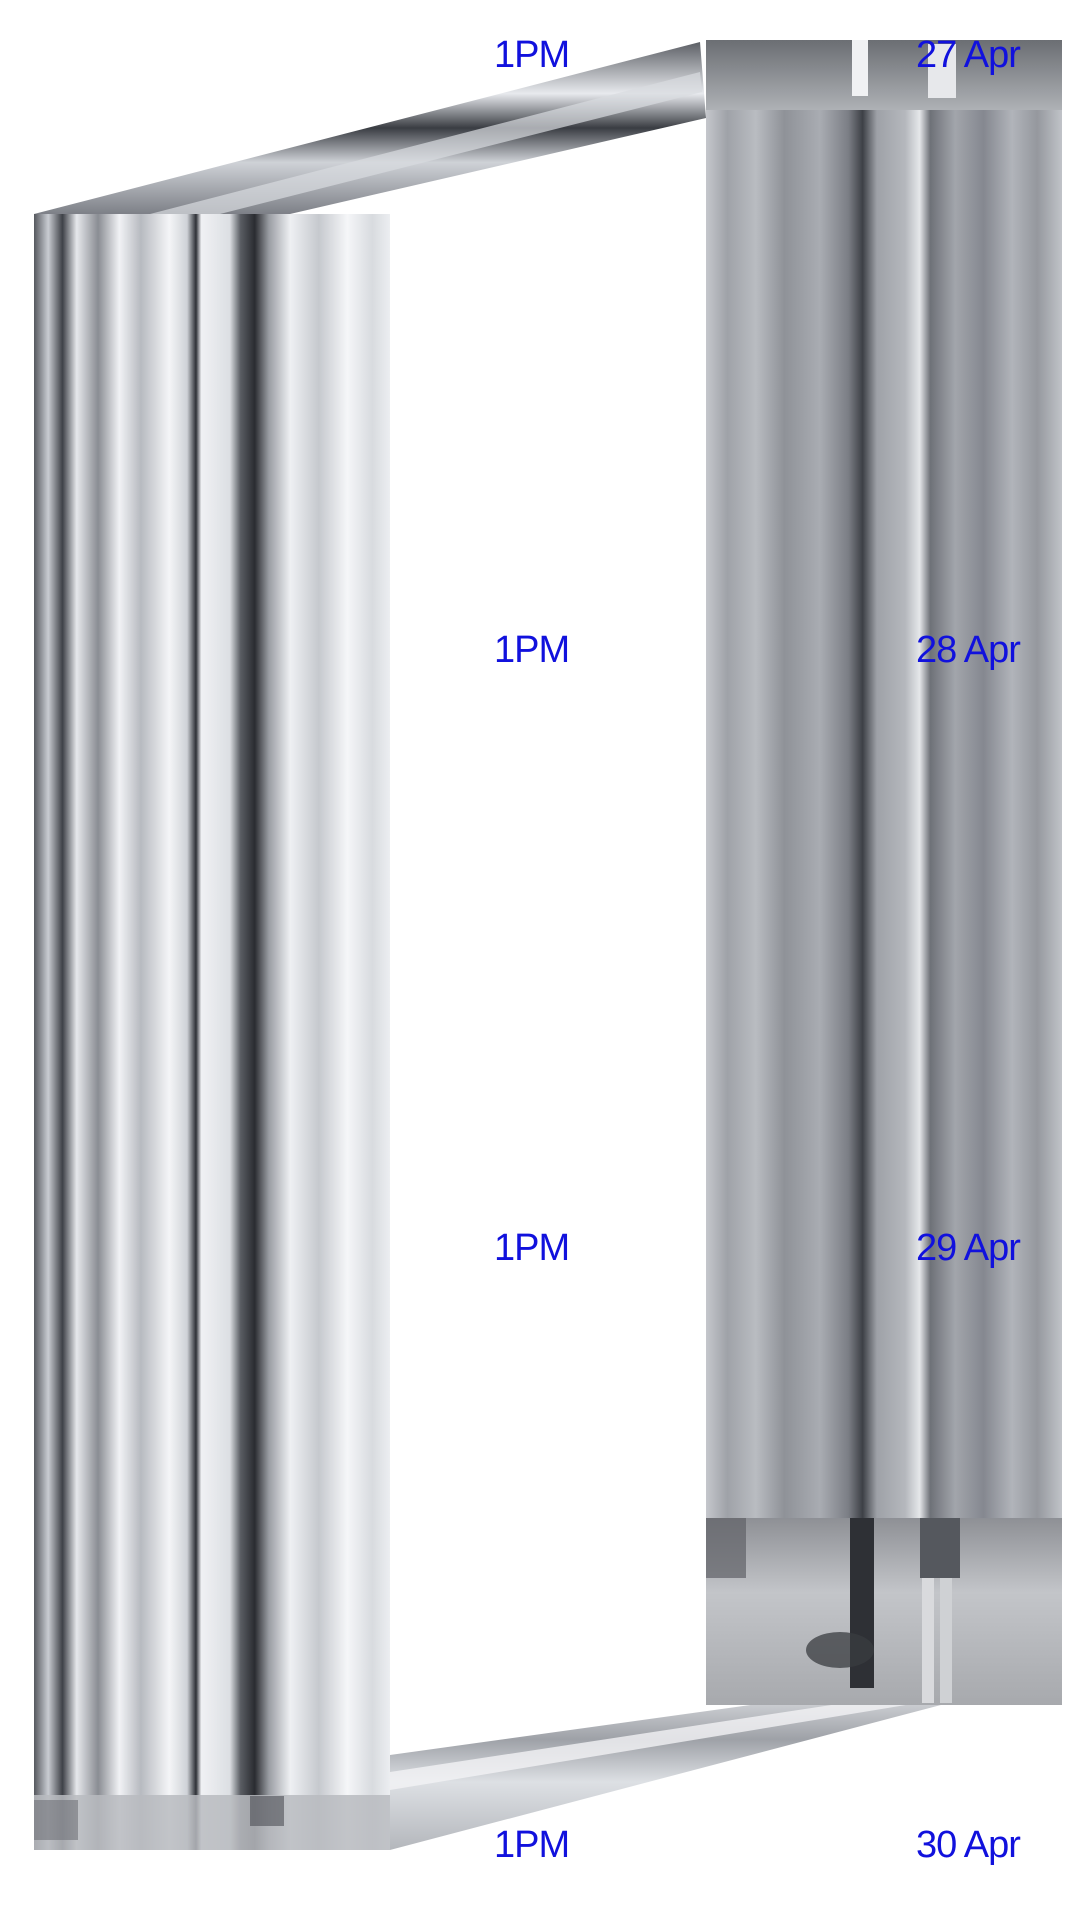 The width and height of the screenshot is (1080, 1920). I want to click on schedule-time-2: 1PM, so click(531, 650).